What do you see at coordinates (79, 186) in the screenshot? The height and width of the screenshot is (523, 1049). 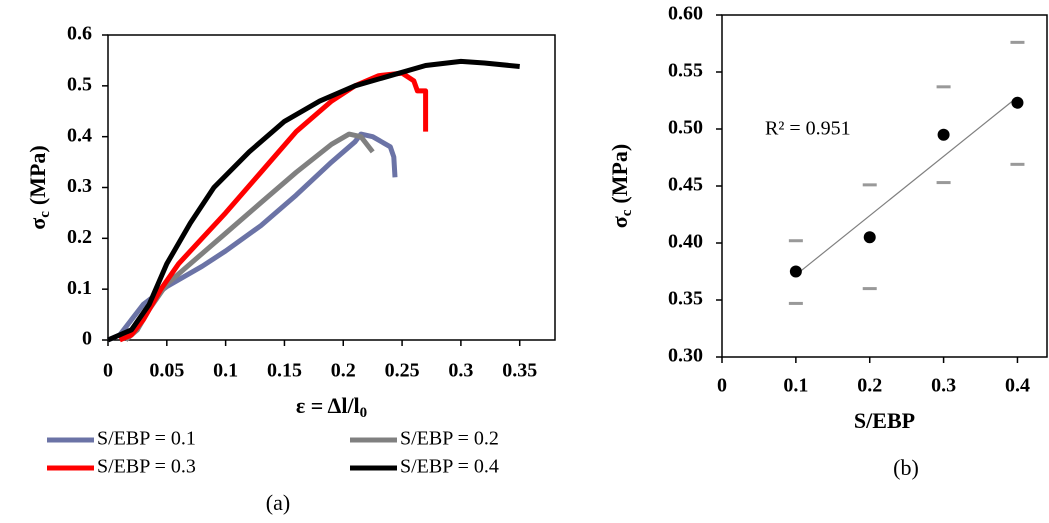 I see `y-tick-label: 0.3` at bounding box center [79, 186].